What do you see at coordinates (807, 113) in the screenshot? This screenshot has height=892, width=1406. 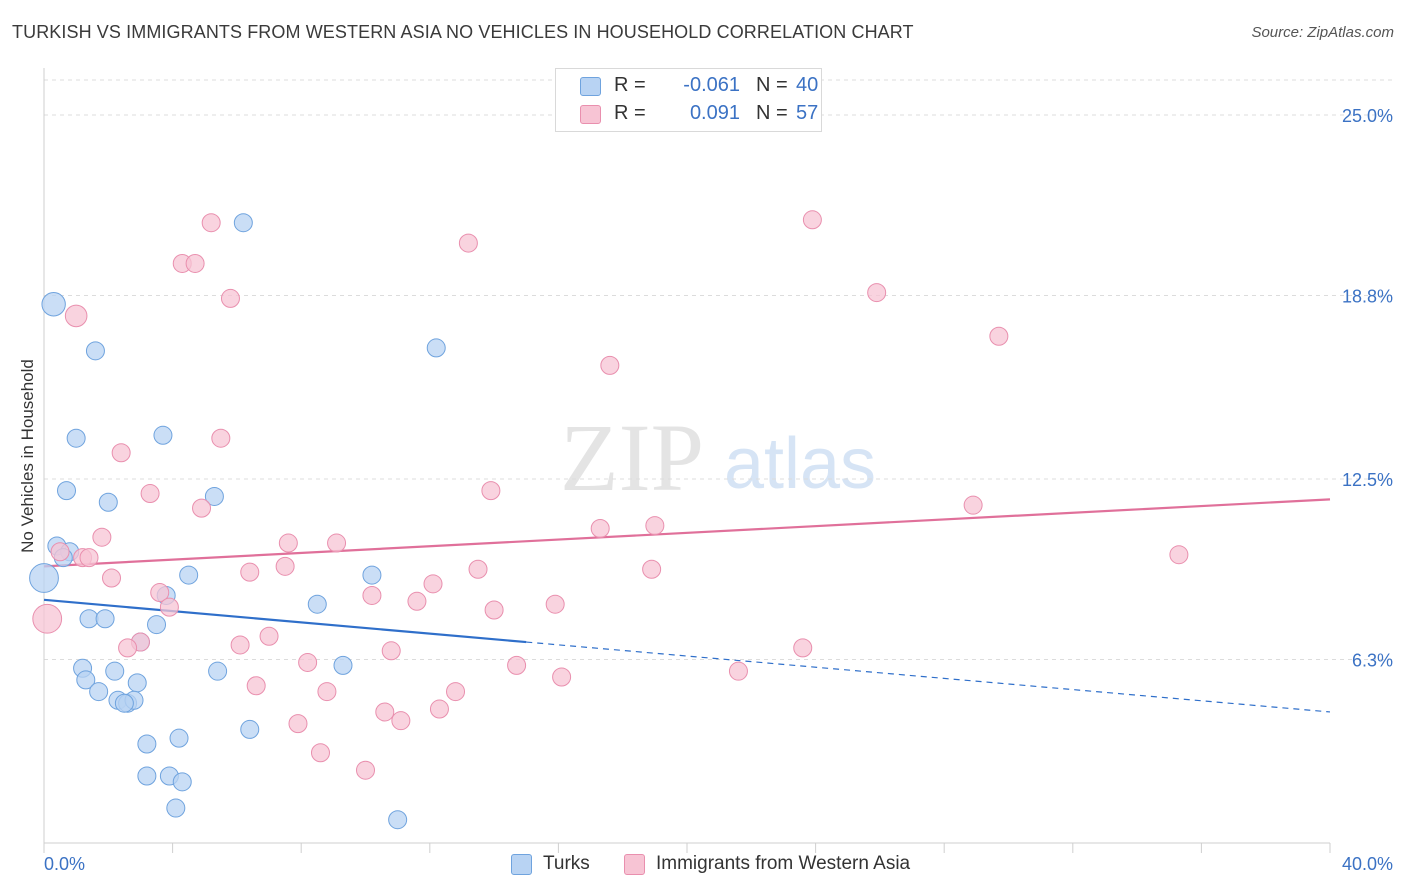 I see `n-value: 57` at bounding box center [807, 113].